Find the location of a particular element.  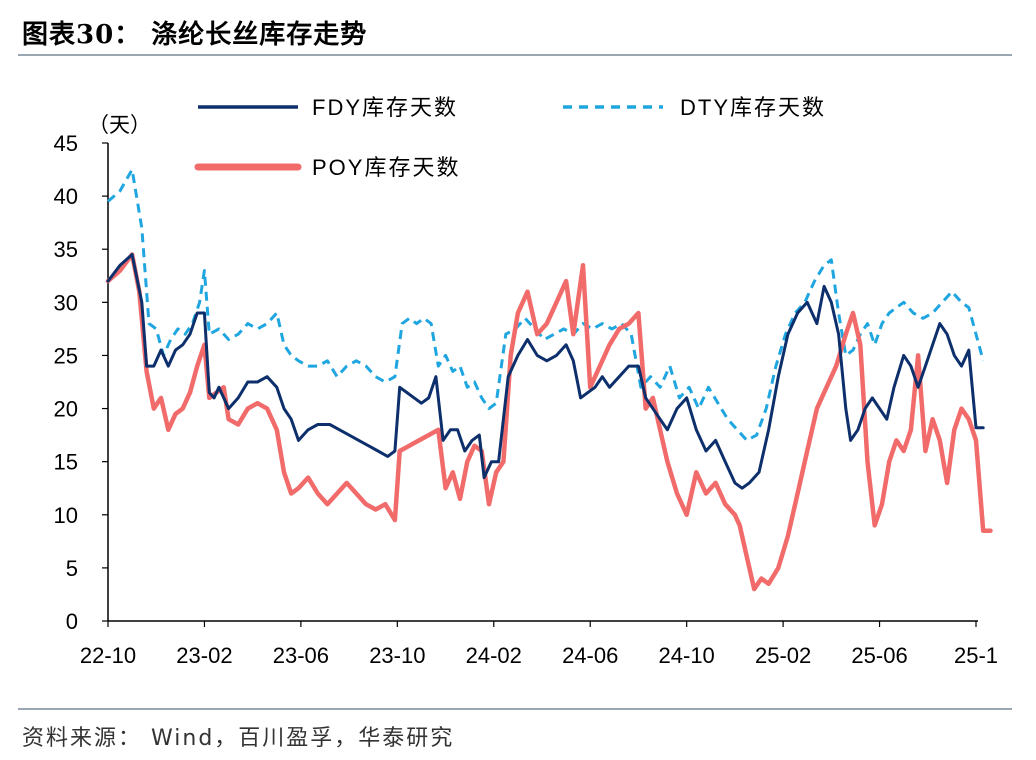

x-tick-label: 25-02 is located at coordinates (783, 655).